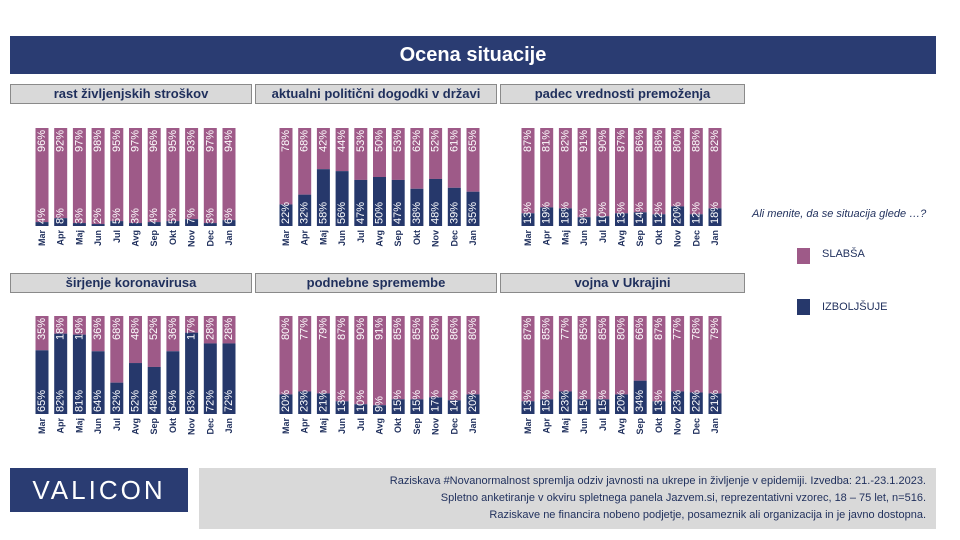 Image resolution: width=960 pixels, height=540 pixels. What do you see at coordinates (305, 329) in the screenshot?
I see `data-label-slabsa: 77%` at bounding box center [305, 329].